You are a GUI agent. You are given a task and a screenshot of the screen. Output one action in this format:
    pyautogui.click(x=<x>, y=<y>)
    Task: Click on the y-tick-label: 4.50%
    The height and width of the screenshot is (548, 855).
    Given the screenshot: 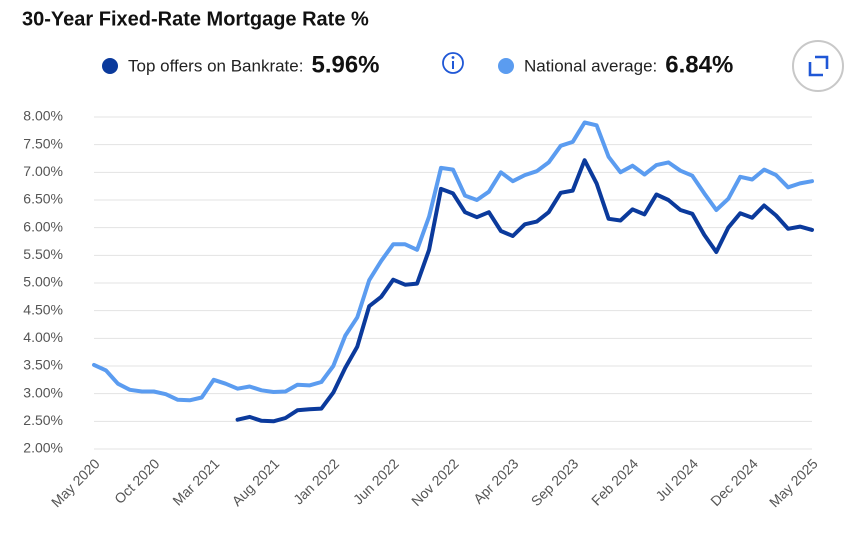 What is the action you would take?
    pyautogui.click(x=43, y=309)
    